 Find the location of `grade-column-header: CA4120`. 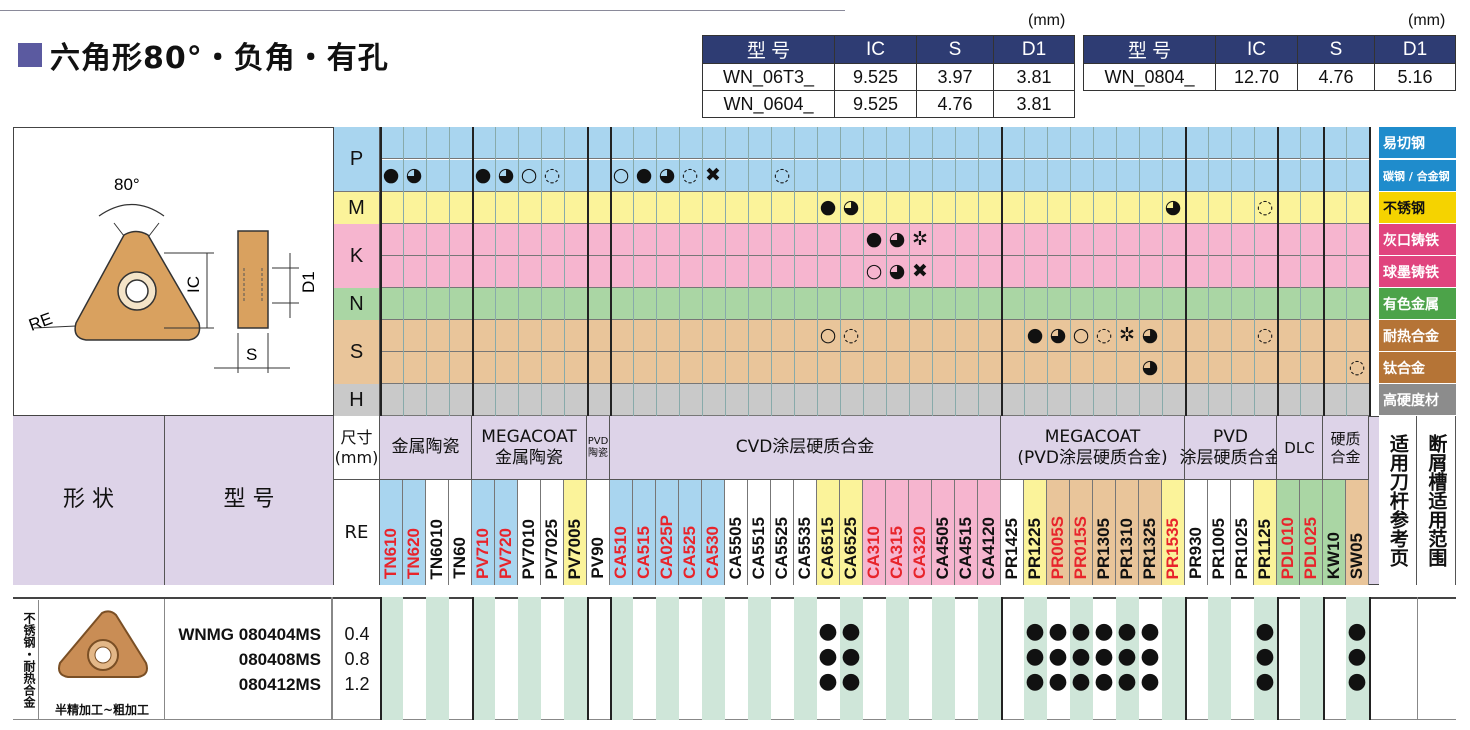

grade-column-header: CA4120 is located at coordinates (989, 532).